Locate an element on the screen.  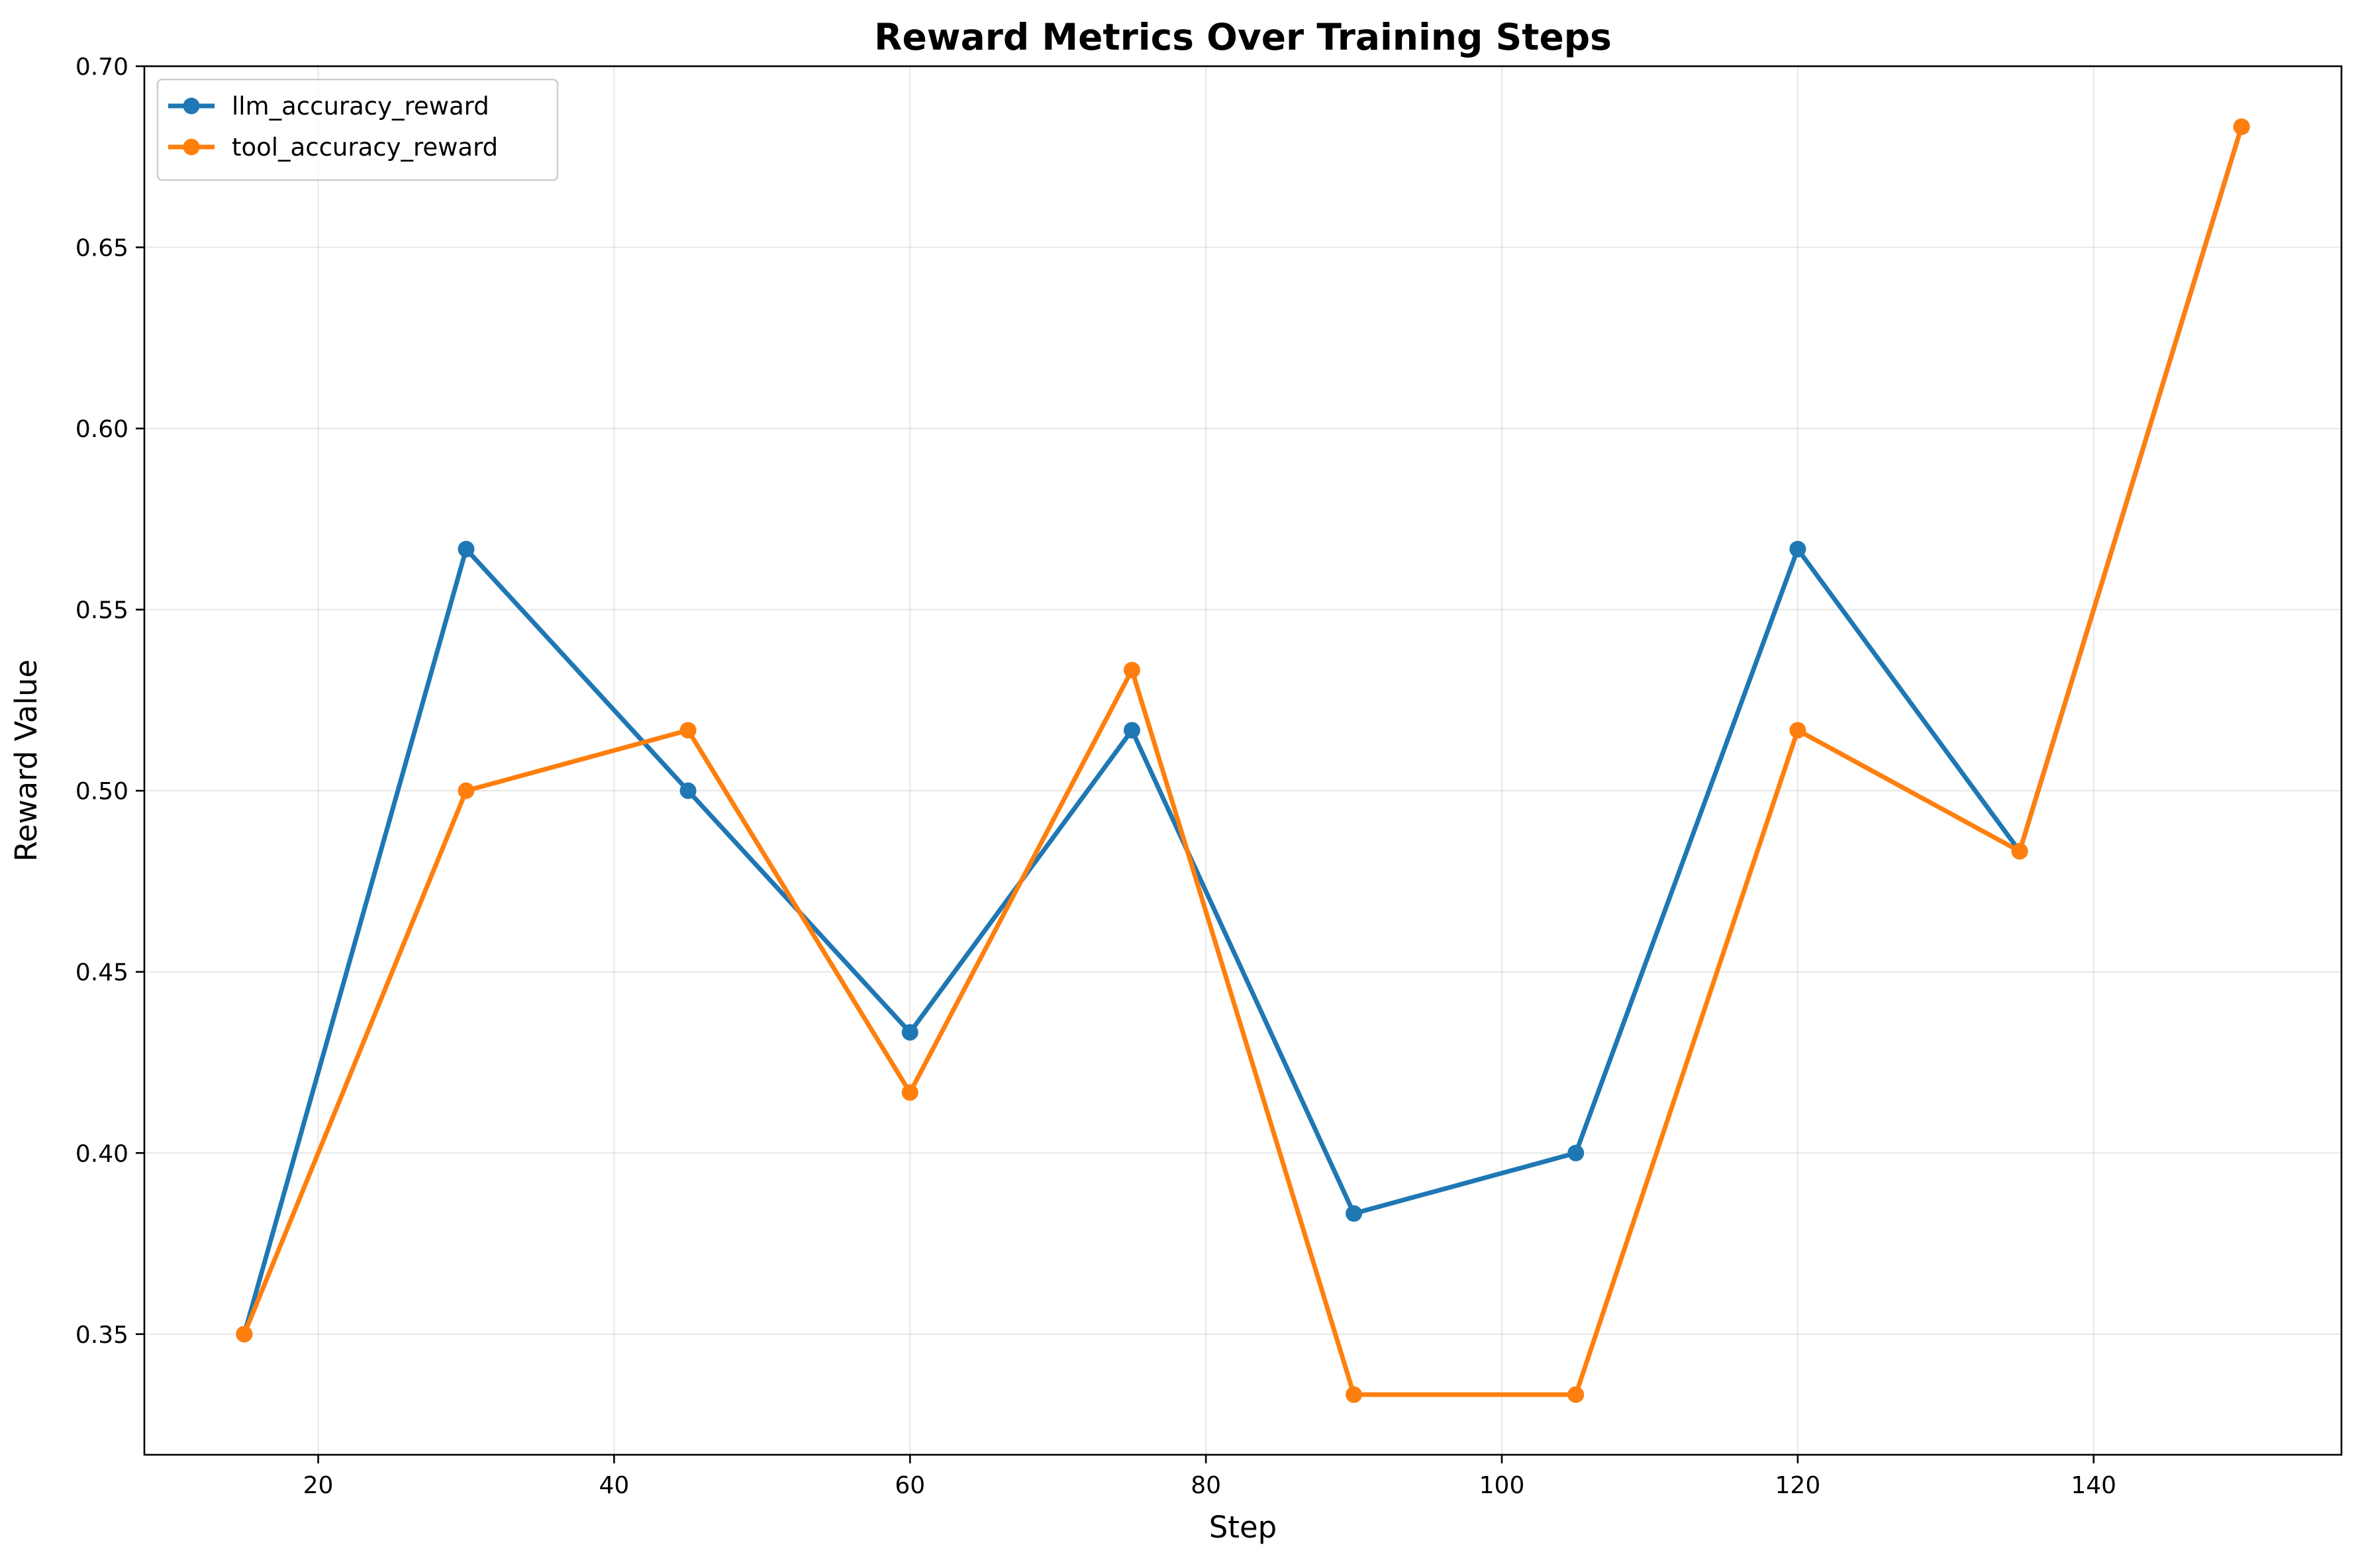
legend-box is located at coordinates (358, 129).